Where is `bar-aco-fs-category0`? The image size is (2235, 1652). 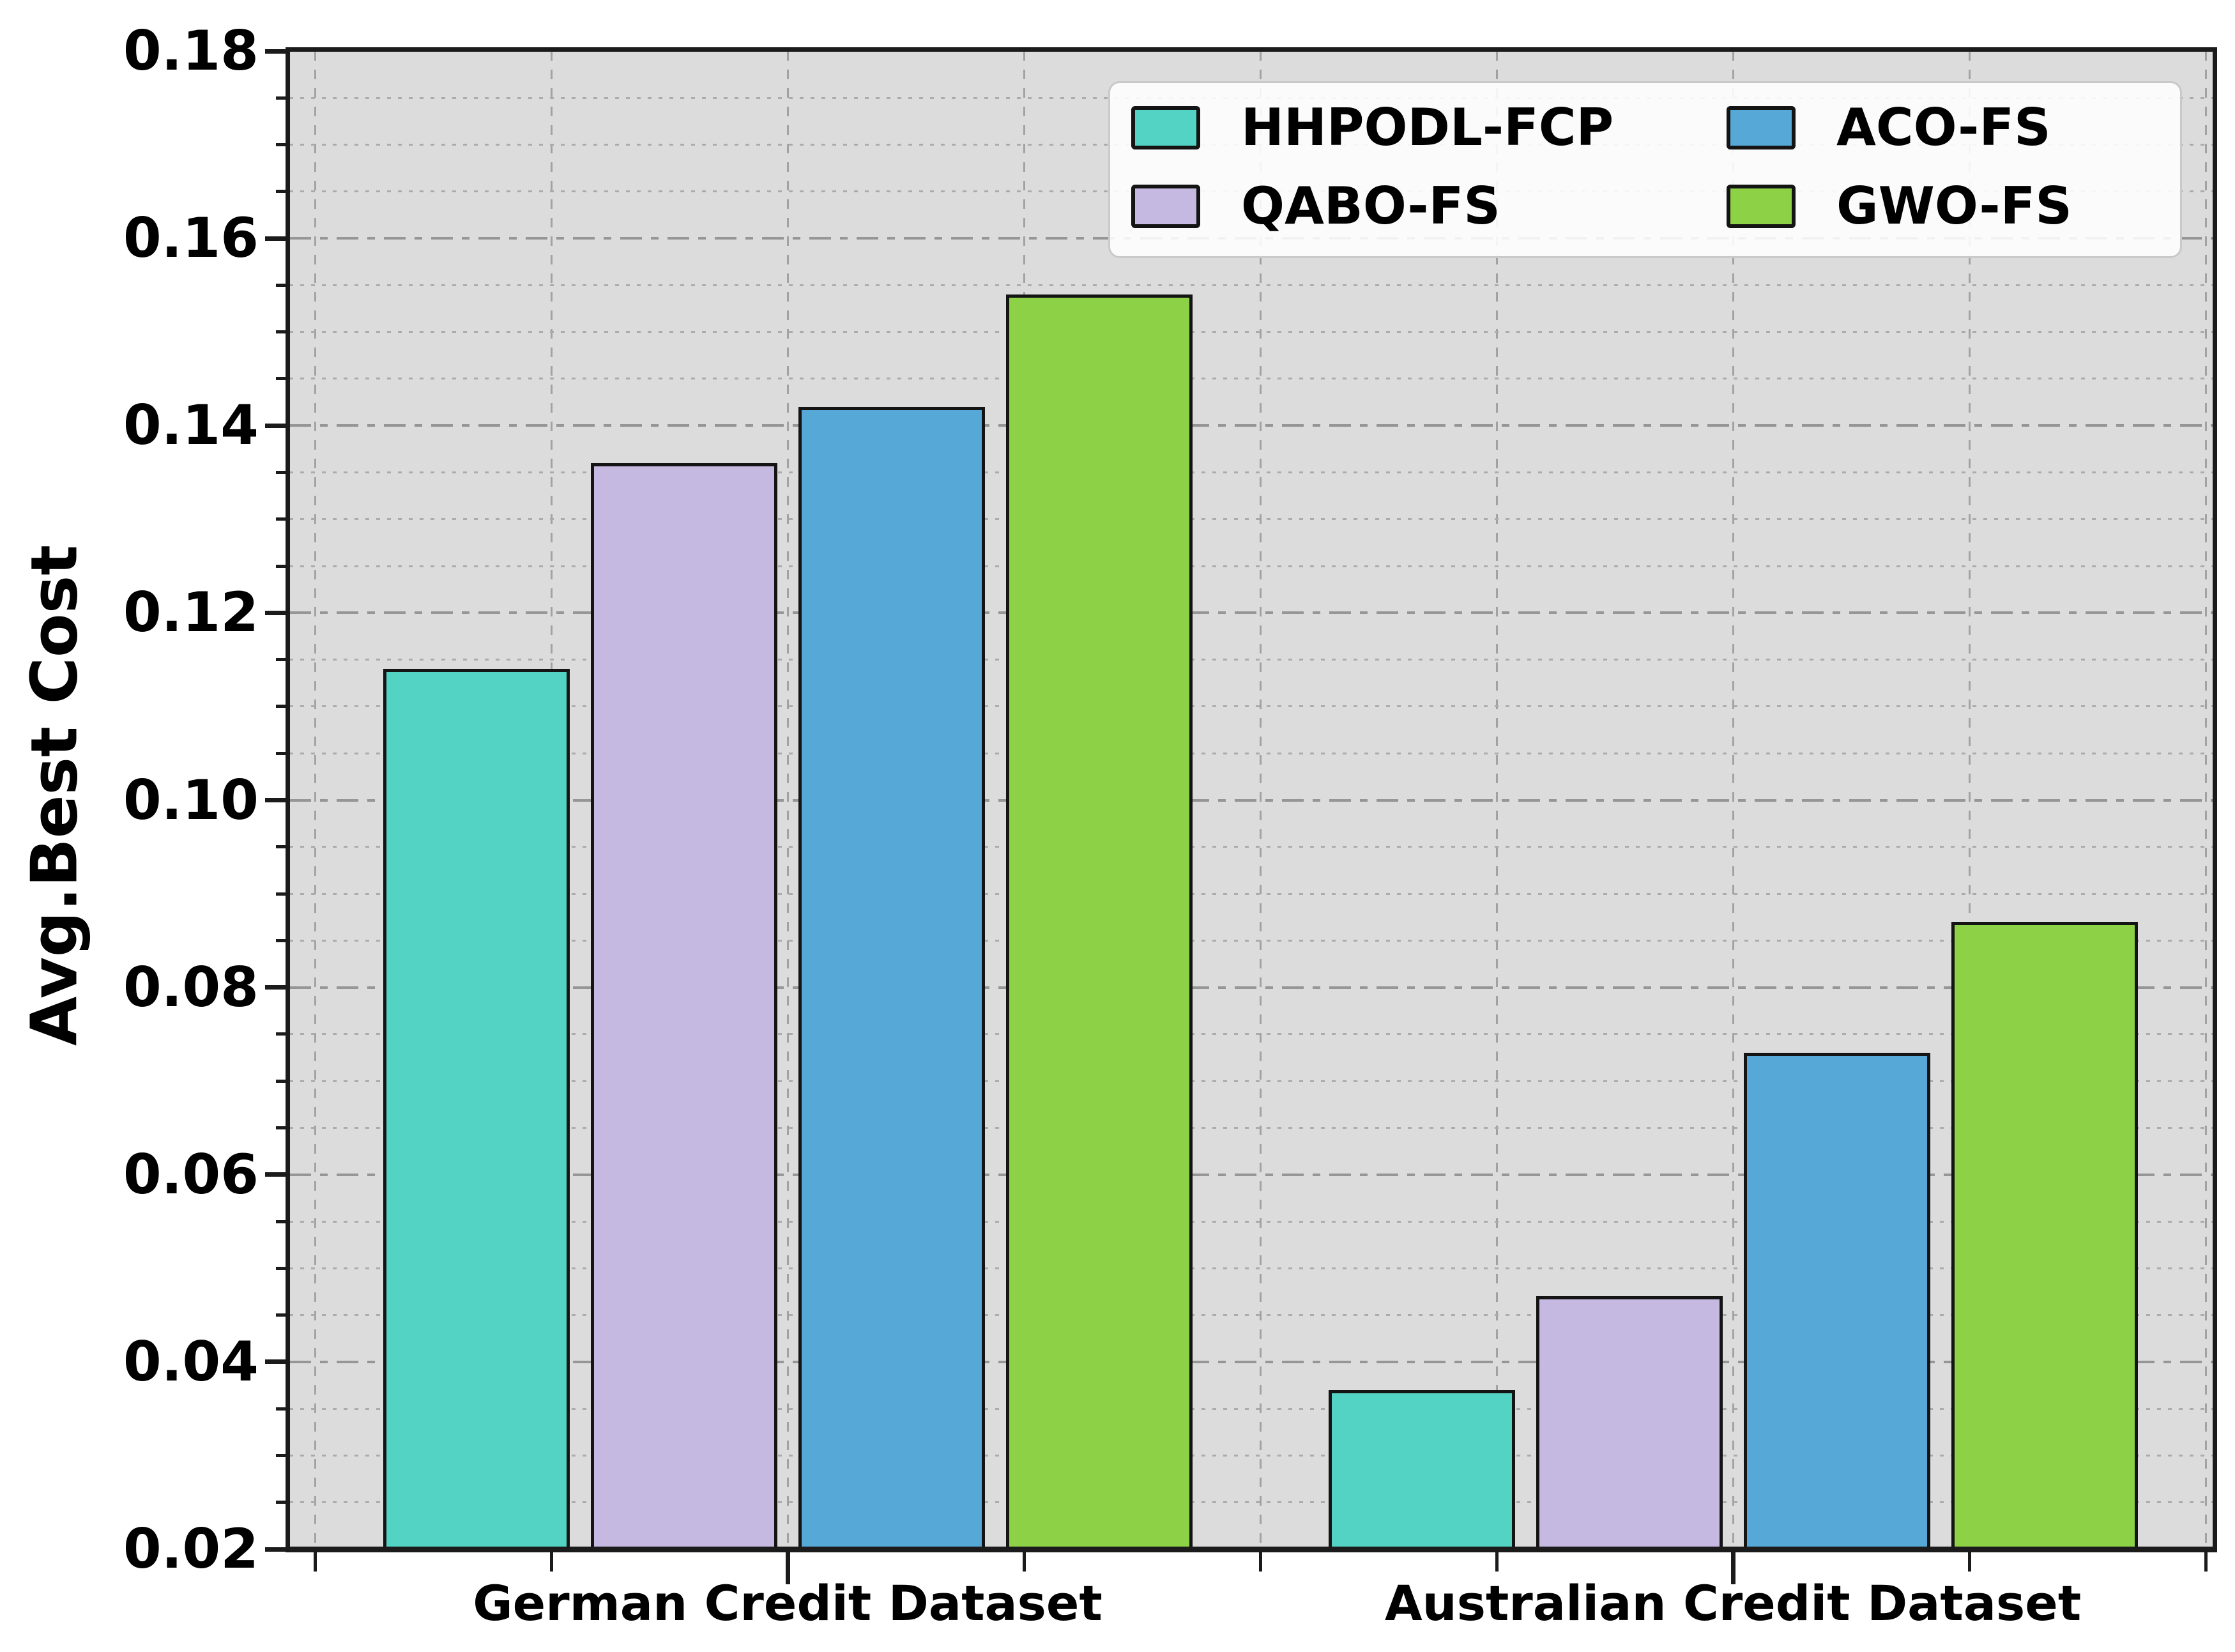
bar-aco-fs-category0 is located at coordinates (891, 977).